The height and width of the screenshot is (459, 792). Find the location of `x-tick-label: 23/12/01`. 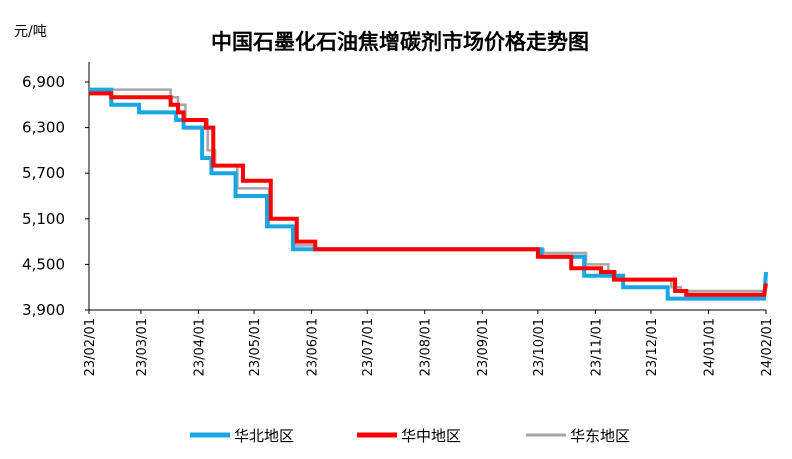

x-tick-label: 23/12/01 is located at coordinates (652, 347).